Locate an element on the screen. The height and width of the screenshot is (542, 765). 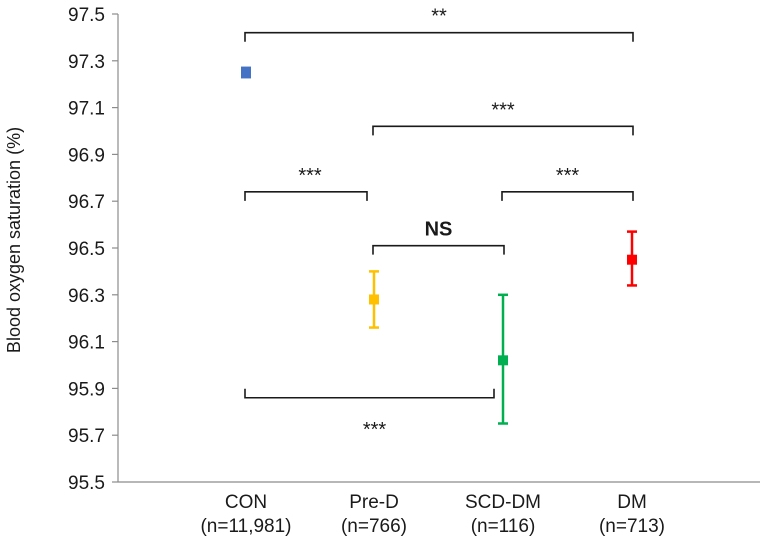
data-point-con is located at coordinates (246, 72).